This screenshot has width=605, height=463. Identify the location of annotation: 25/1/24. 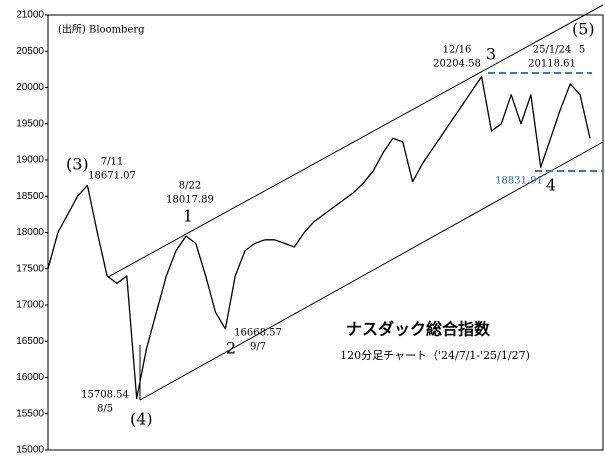
(552, 50).